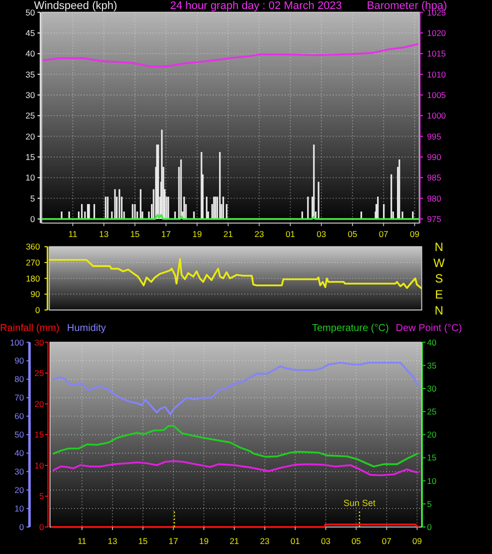  I want to click on y2-tick-label: 1020, so click(436, 33).